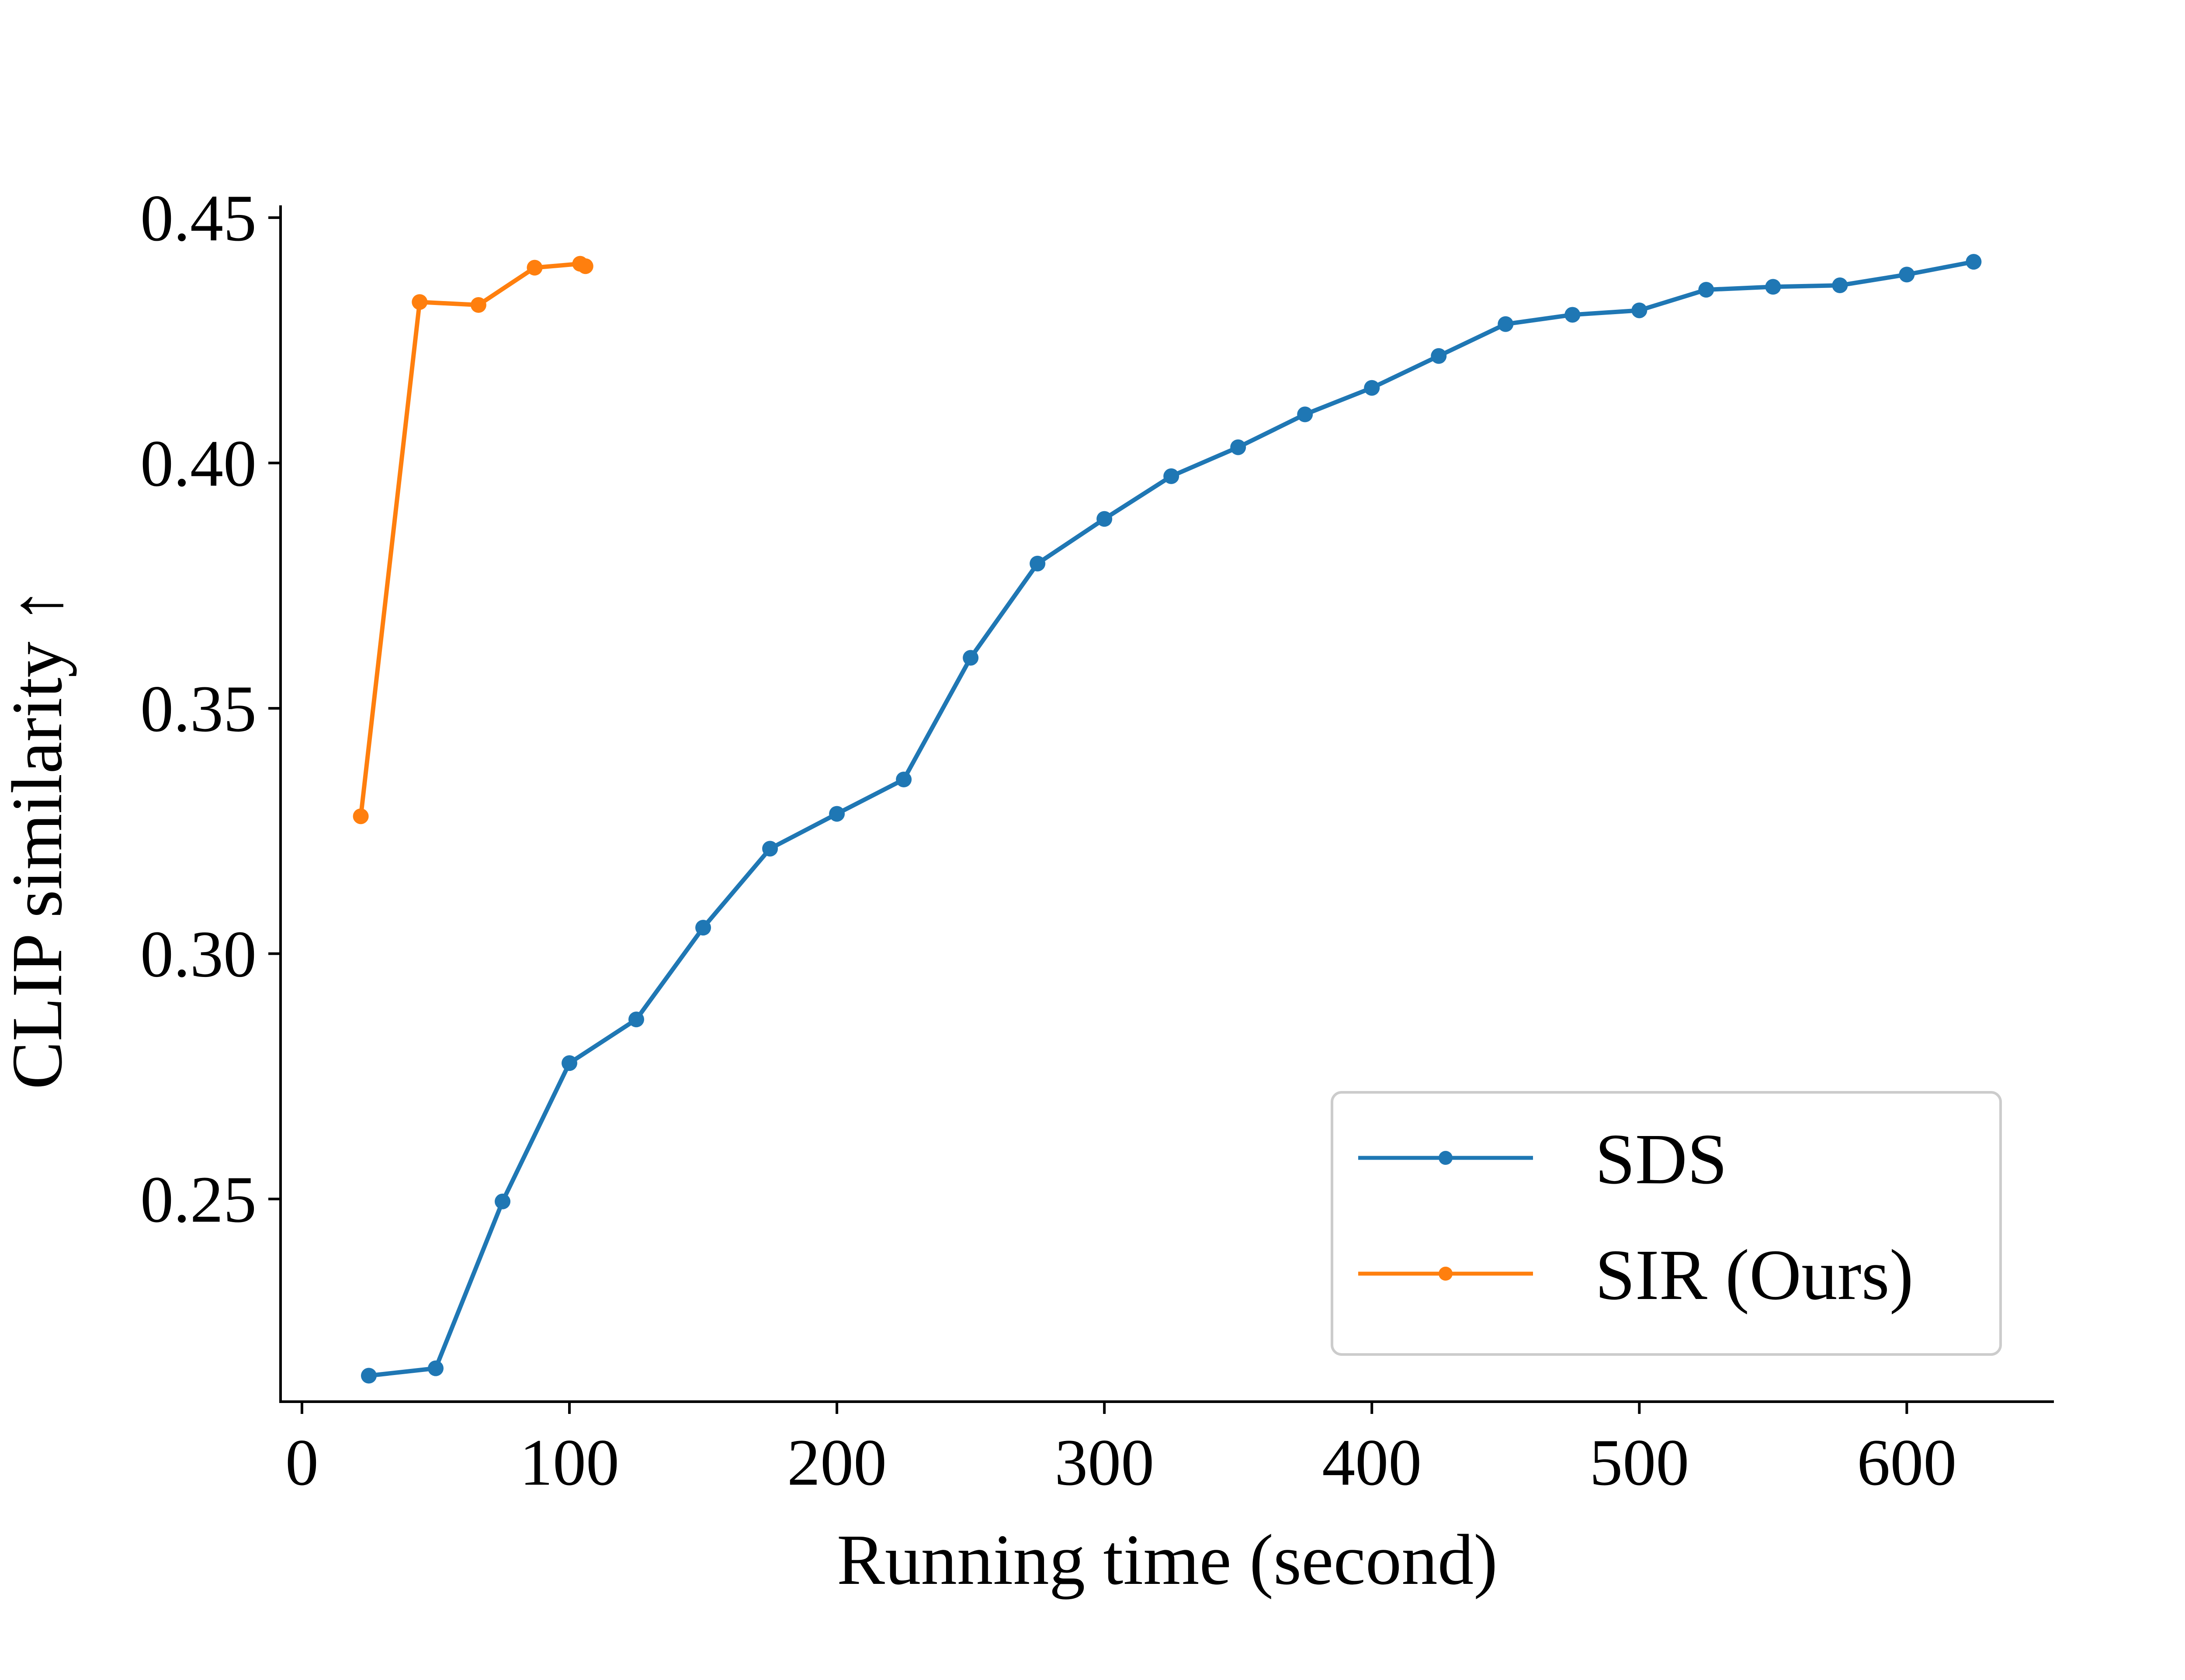 The image size is (2185, 1680). I want to click on legend-entry-sds: SDS, so click(1542, 1159).